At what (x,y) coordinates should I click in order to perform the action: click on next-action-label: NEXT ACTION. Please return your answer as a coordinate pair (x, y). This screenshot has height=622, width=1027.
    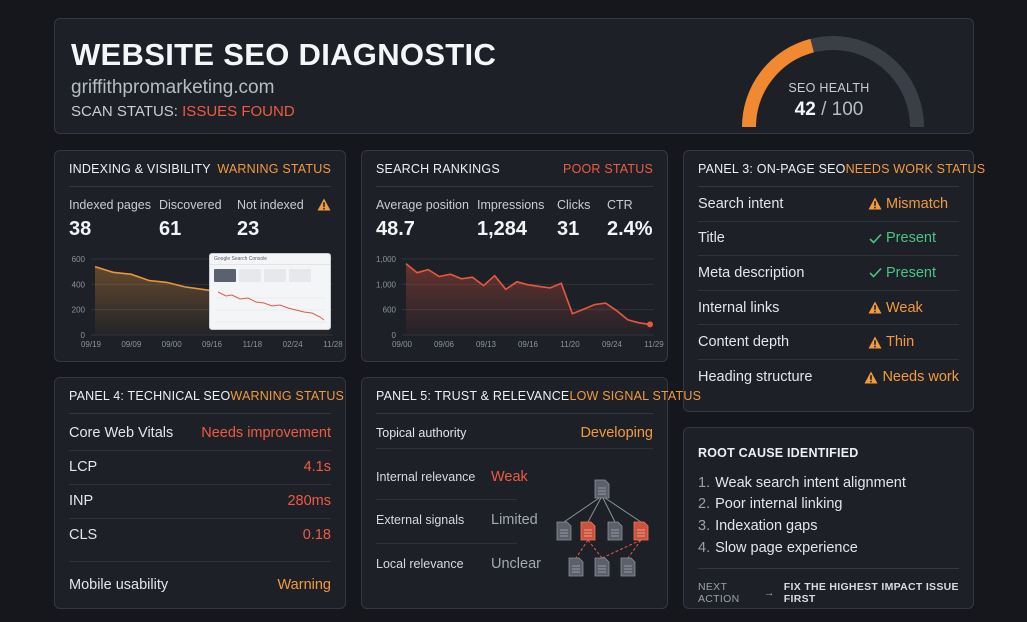
    Looking at the image, I should click on (719, 593).